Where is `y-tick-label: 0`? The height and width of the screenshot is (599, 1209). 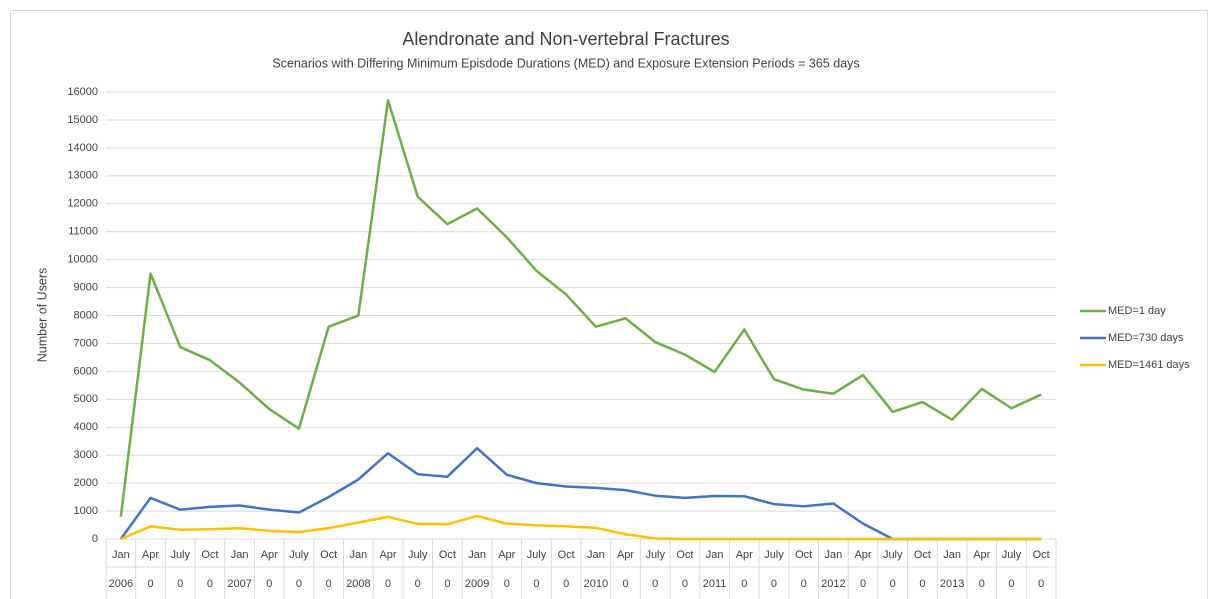 y-tick-label: 0 is located at coordinates (95, 539).